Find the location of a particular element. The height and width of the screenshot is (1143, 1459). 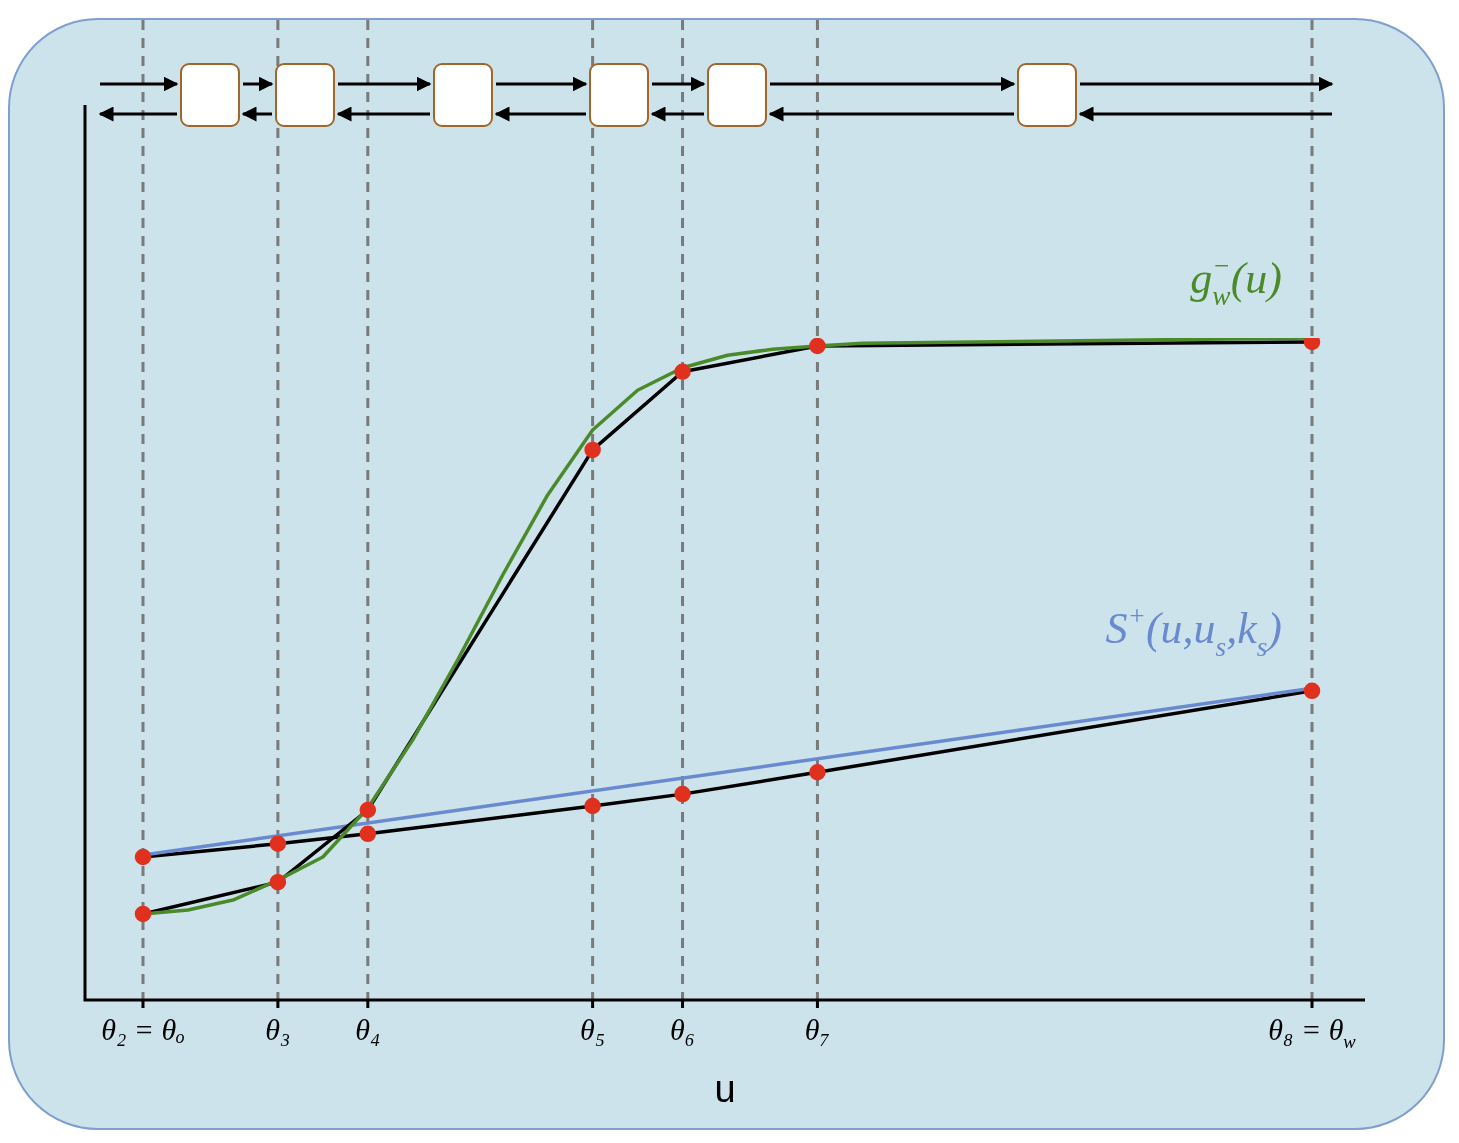

x-tick-label: θ₂ = θₒ is located at coordinates (143, 1029).